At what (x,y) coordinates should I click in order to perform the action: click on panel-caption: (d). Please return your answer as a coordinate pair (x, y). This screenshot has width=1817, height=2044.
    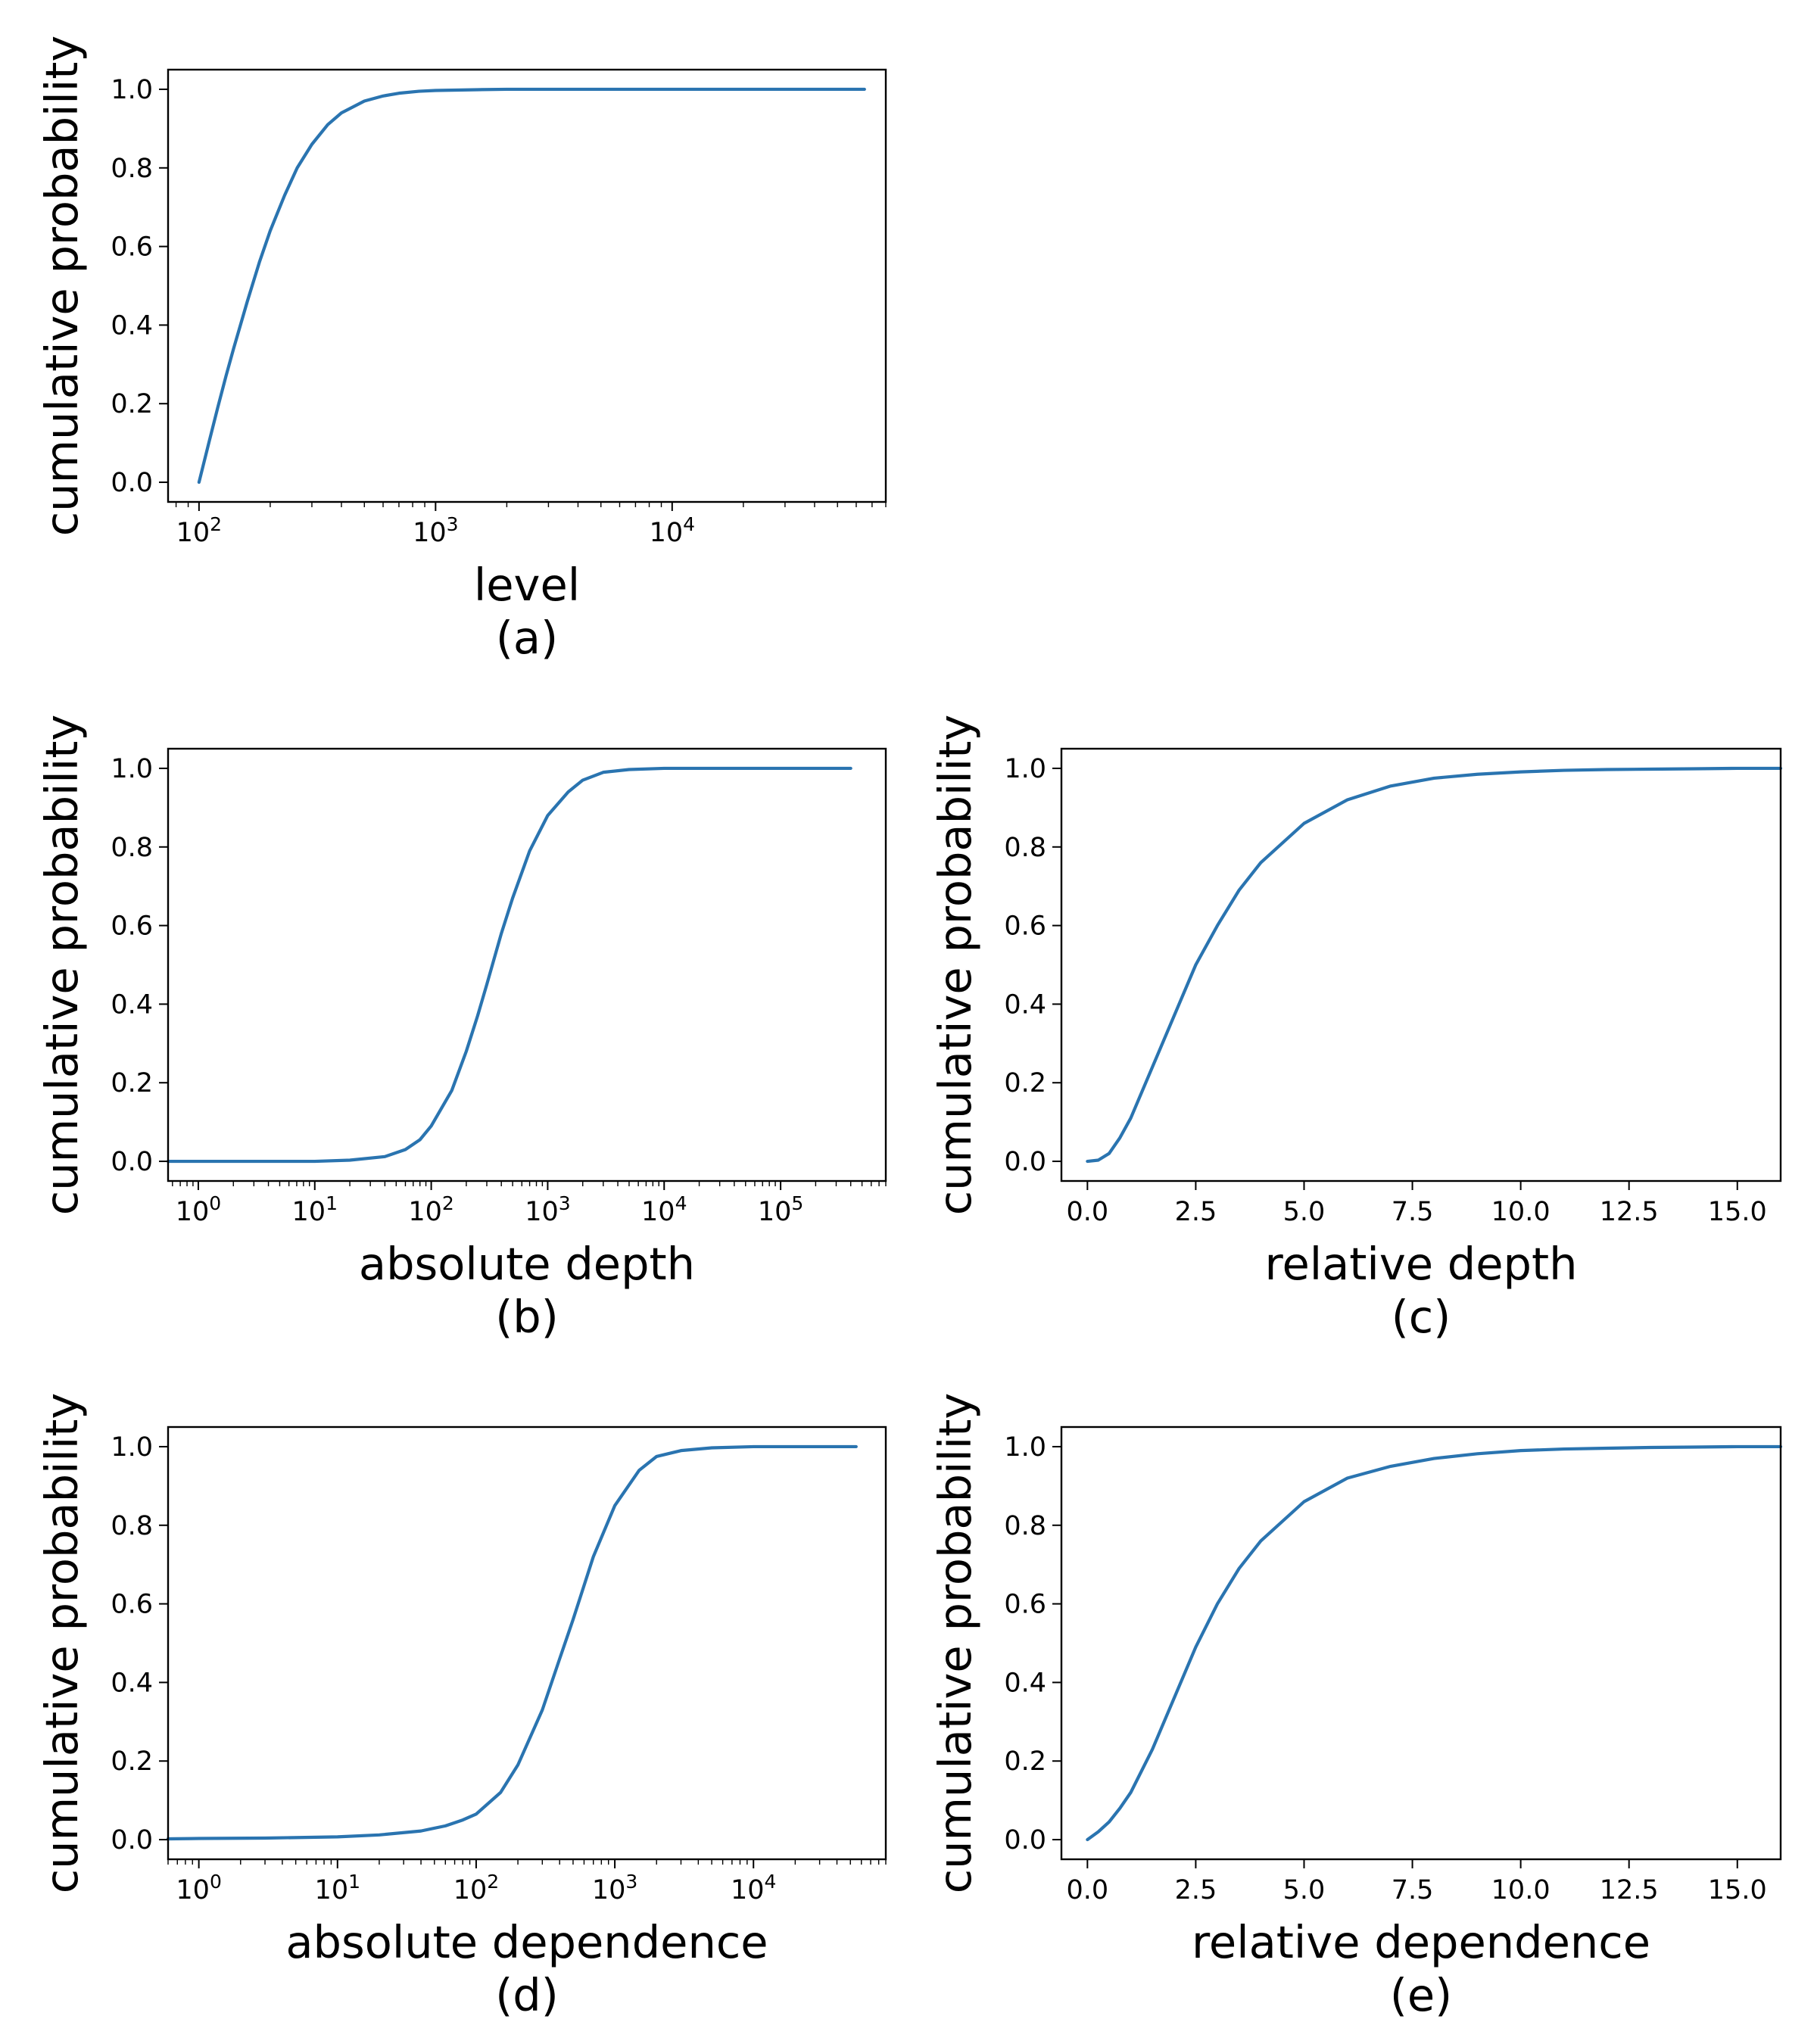
    Looking at the image, I should click on (527, 1995).